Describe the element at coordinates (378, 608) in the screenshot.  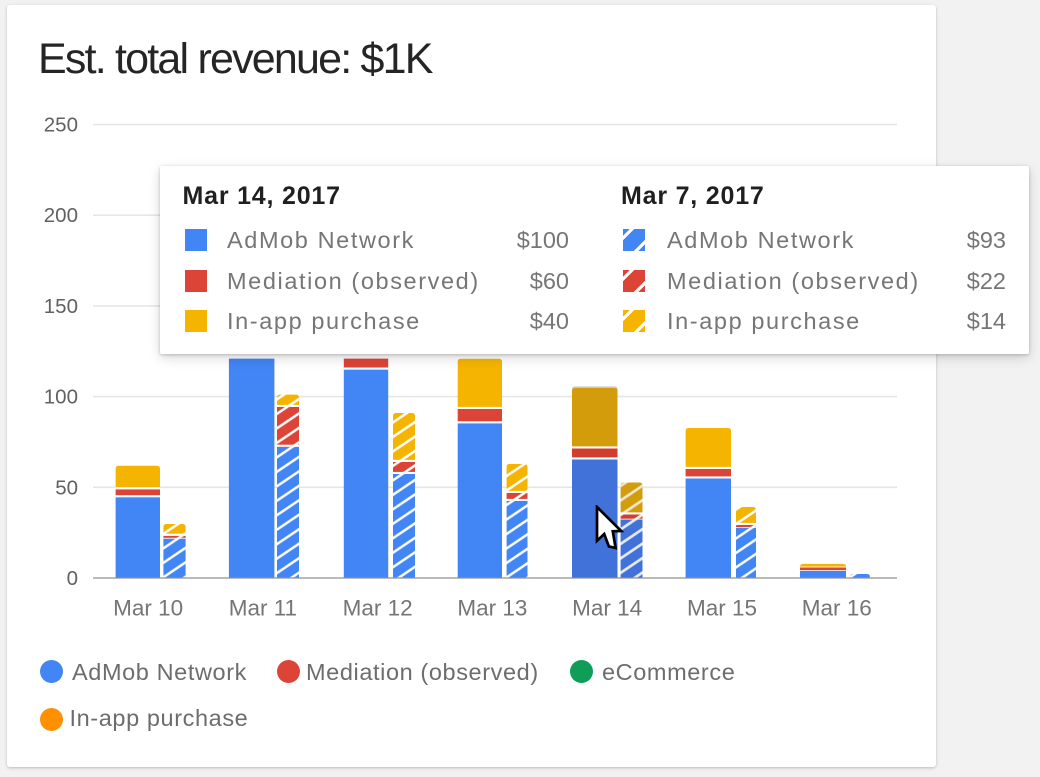
I see `svg-text: Mar 12` at that location.